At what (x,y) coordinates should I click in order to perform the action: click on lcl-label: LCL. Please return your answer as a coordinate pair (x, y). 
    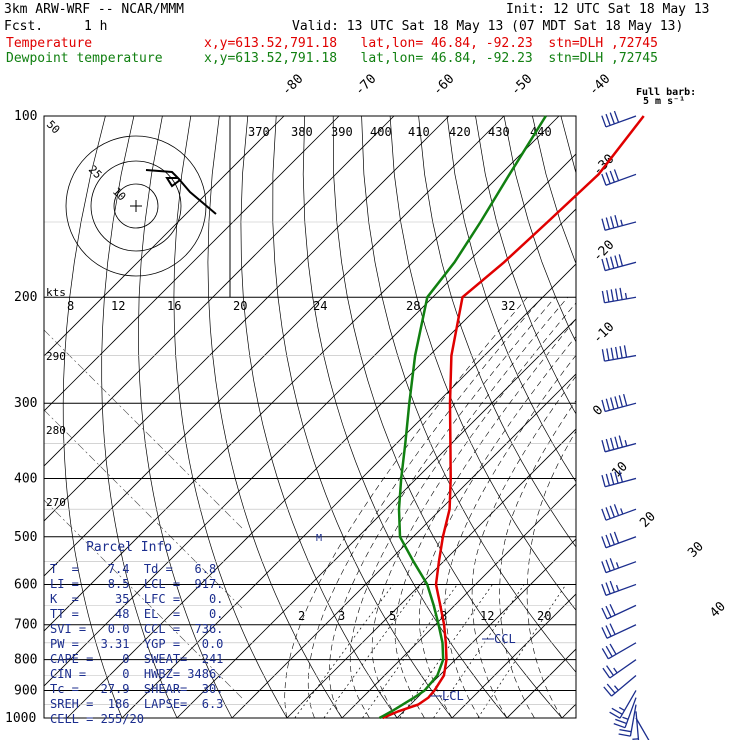
    Looking at the image, I should click on (453, 696).